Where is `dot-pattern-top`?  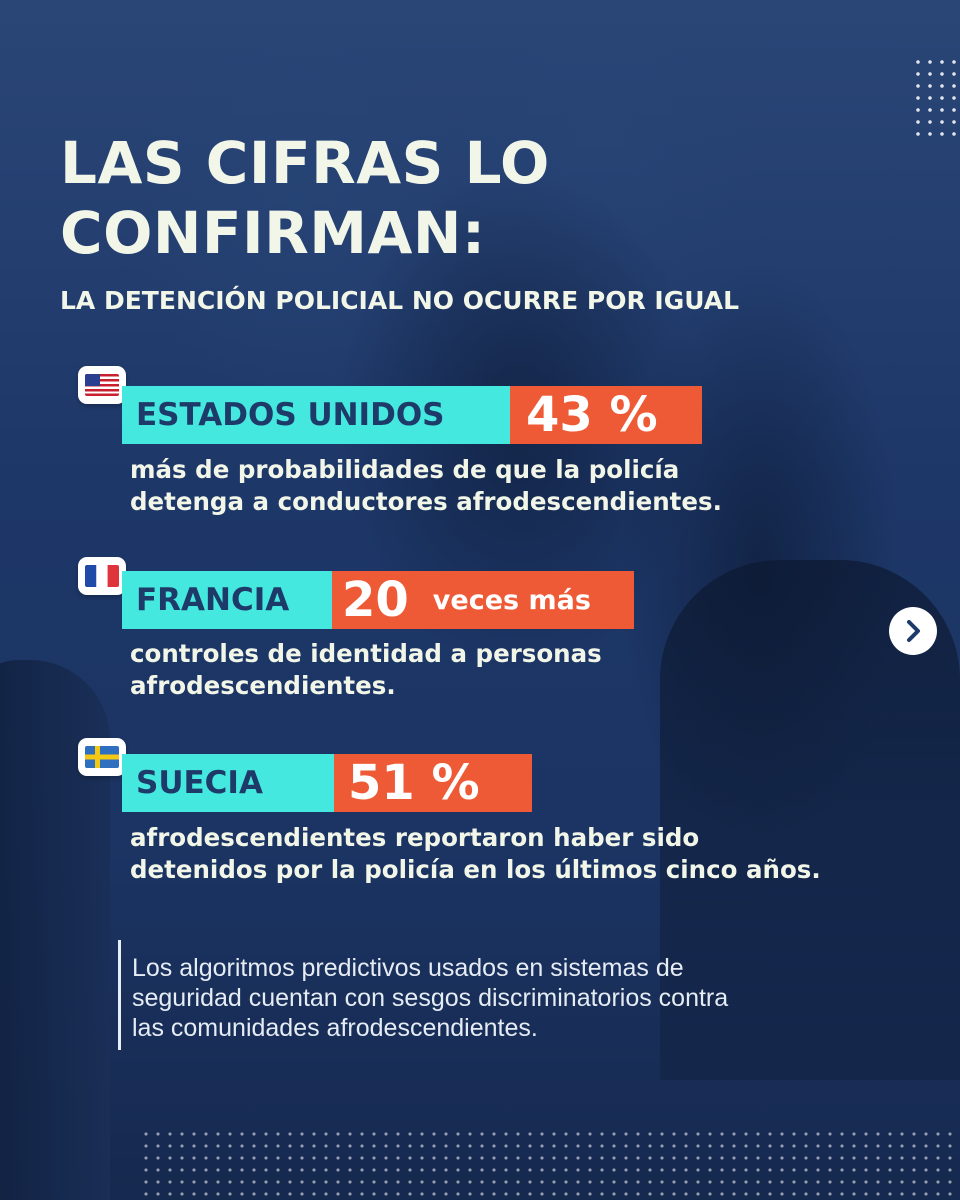 dot-pattern-top is located at coordinates (936, 96).